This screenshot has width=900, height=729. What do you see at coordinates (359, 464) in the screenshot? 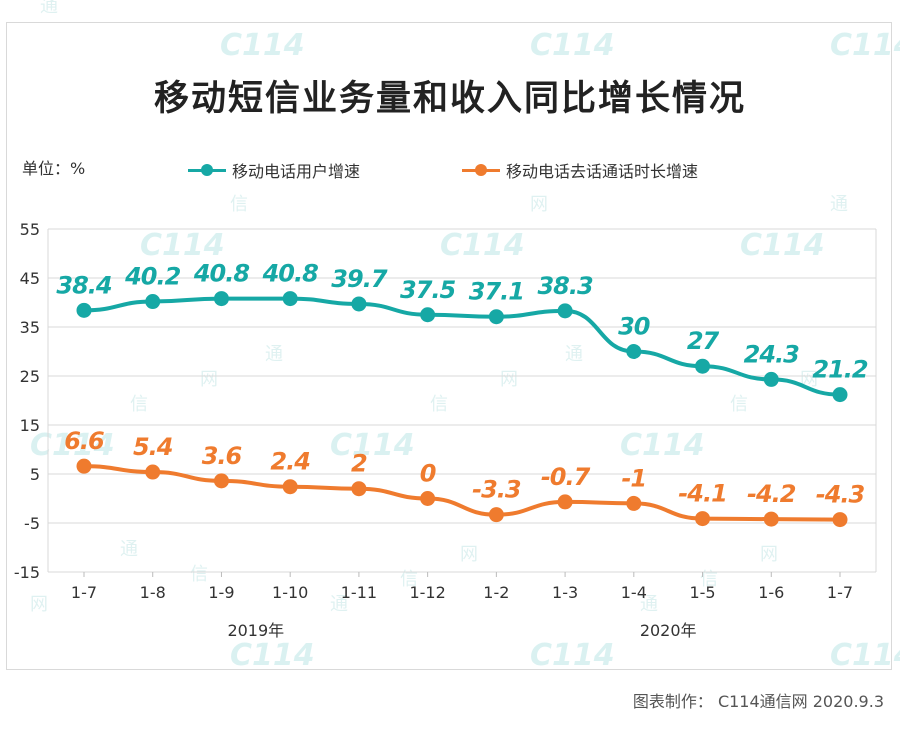
I see `data-label: 2` at bounding box center [359, 464].